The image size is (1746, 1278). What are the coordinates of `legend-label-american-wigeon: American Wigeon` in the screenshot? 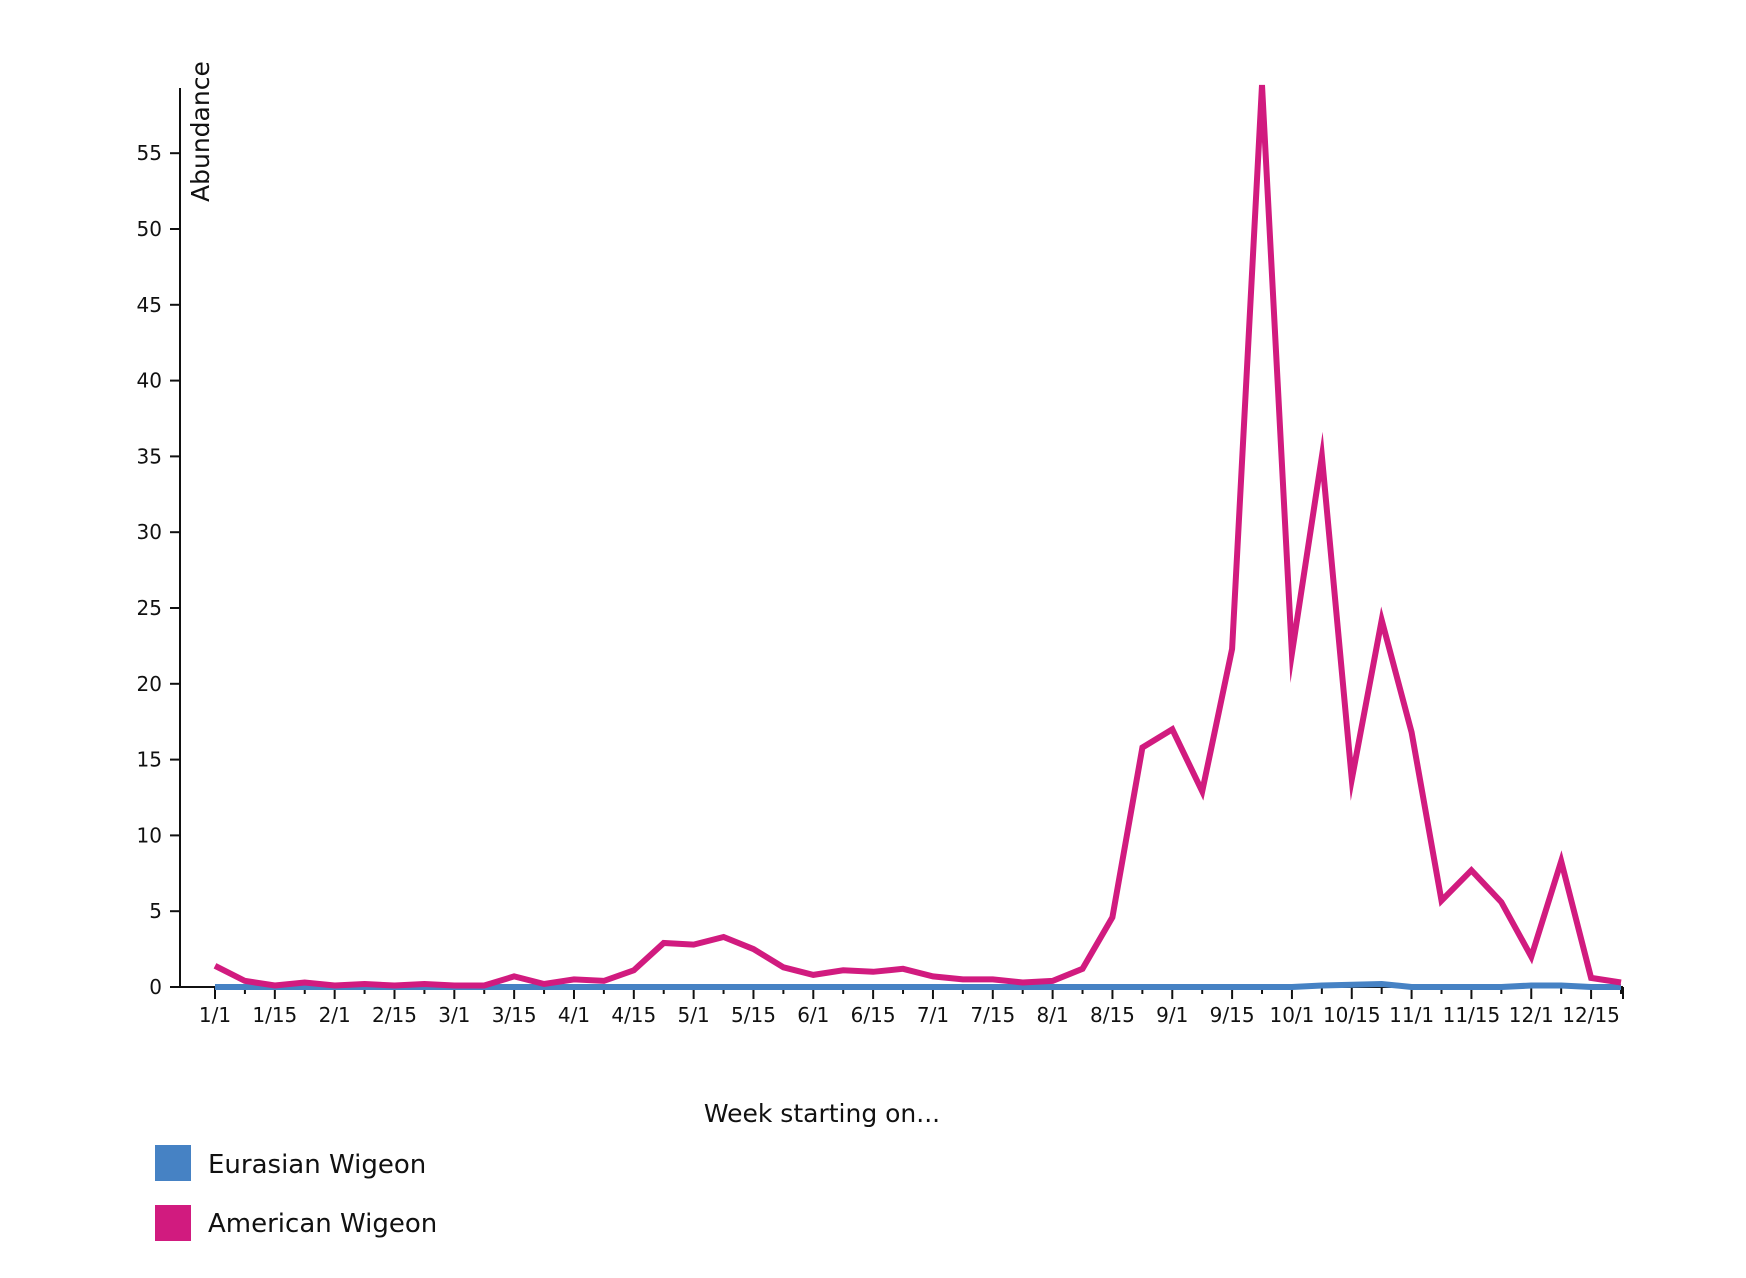 It's located at (322, 1224).